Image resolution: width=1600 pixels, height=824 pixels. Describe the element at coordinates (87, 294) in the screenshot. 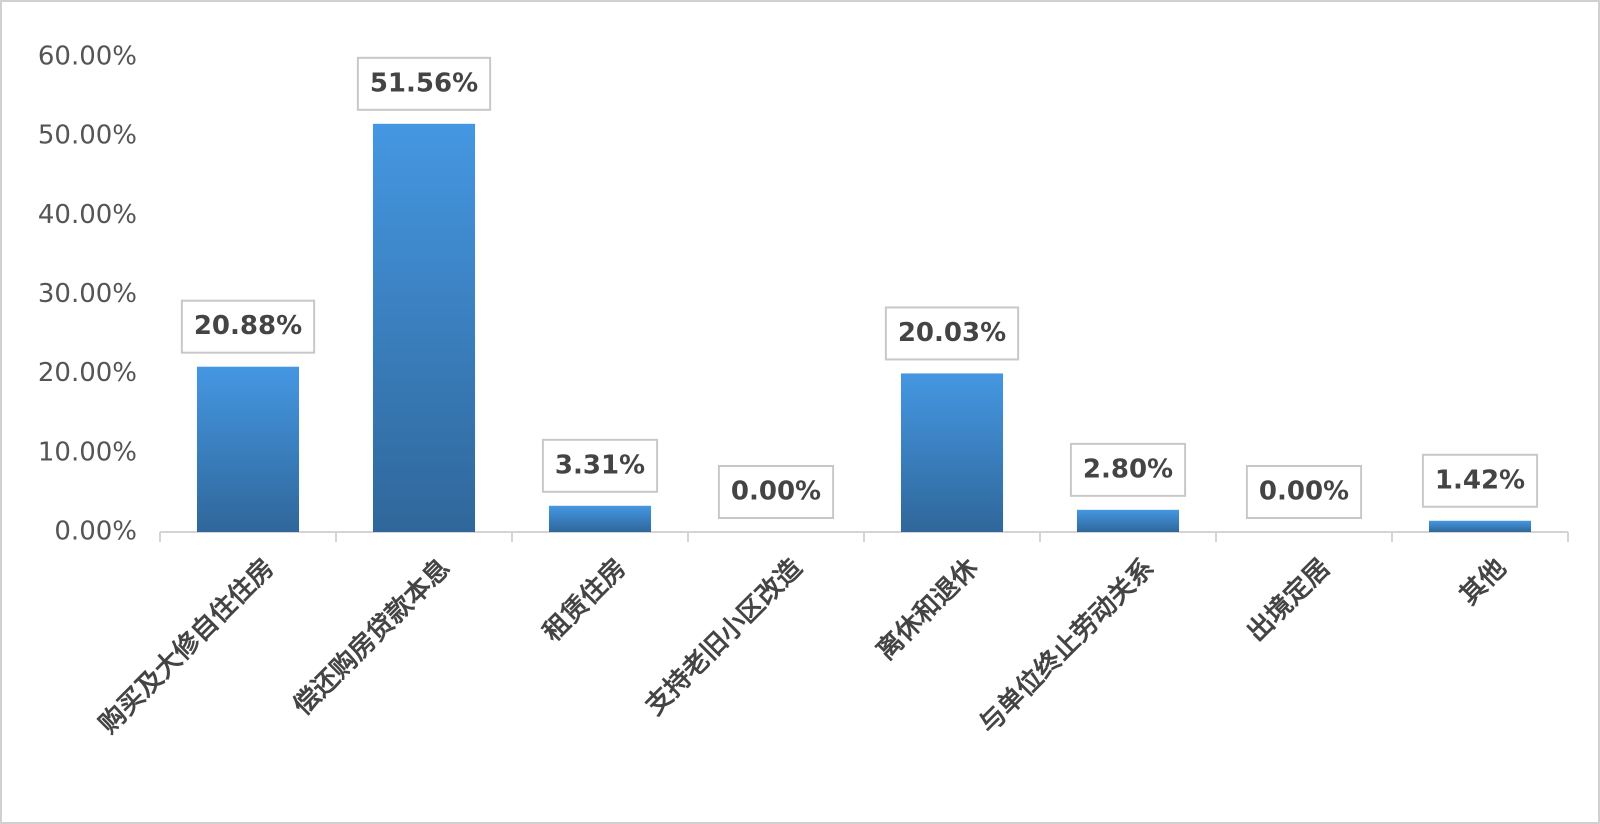

I see `y-tick-label: 30.00%` at that location.